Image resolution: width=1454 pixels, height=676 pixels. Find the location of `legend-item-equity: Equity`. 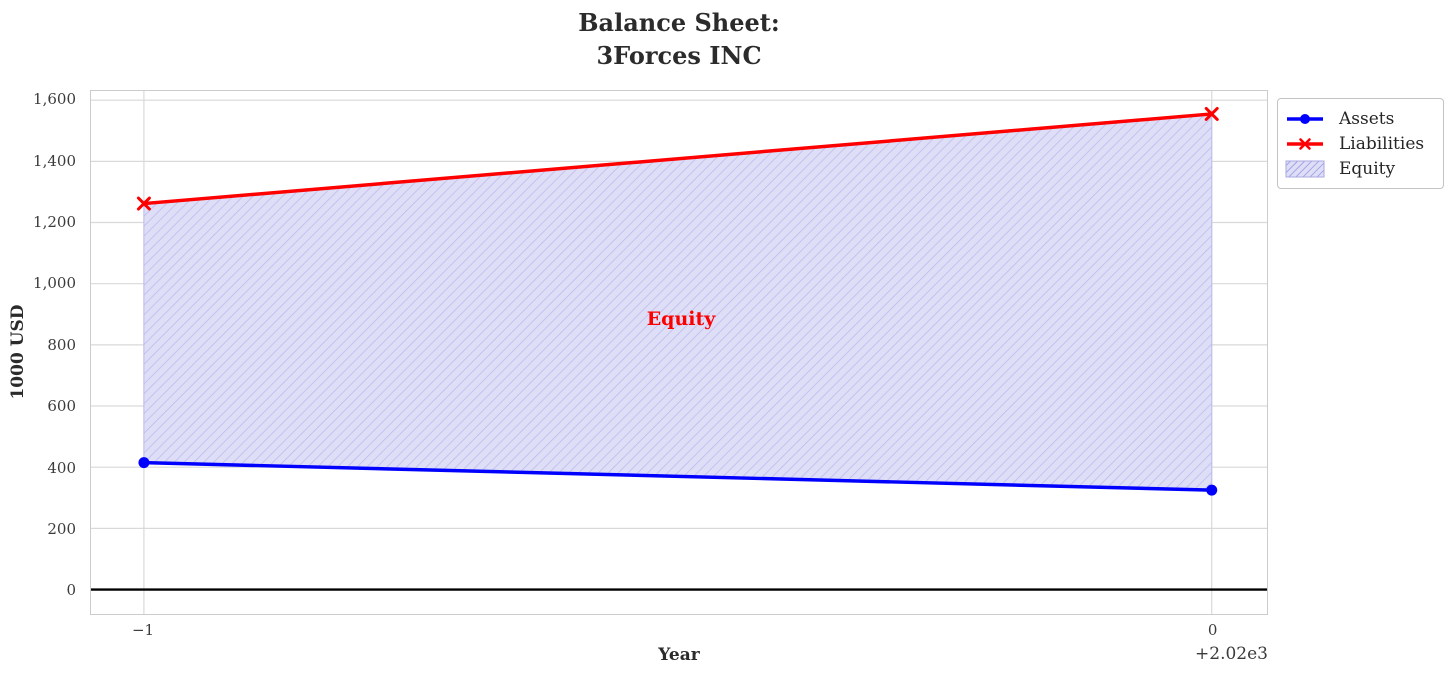

legend-item-equity: Equity is located at coordinates (1359, 168).